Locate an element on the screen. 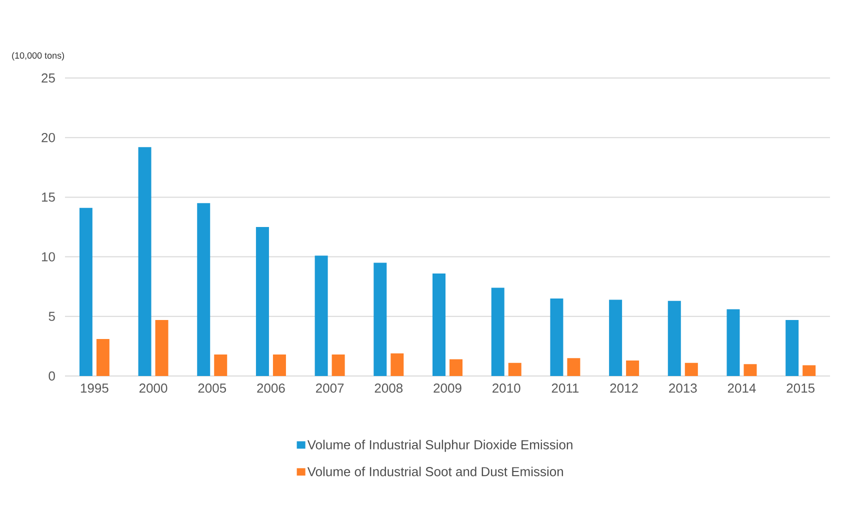 The width and height of the screenshot is (845, 514). y-tick-label: 0 is located at coordinates (51, 376).